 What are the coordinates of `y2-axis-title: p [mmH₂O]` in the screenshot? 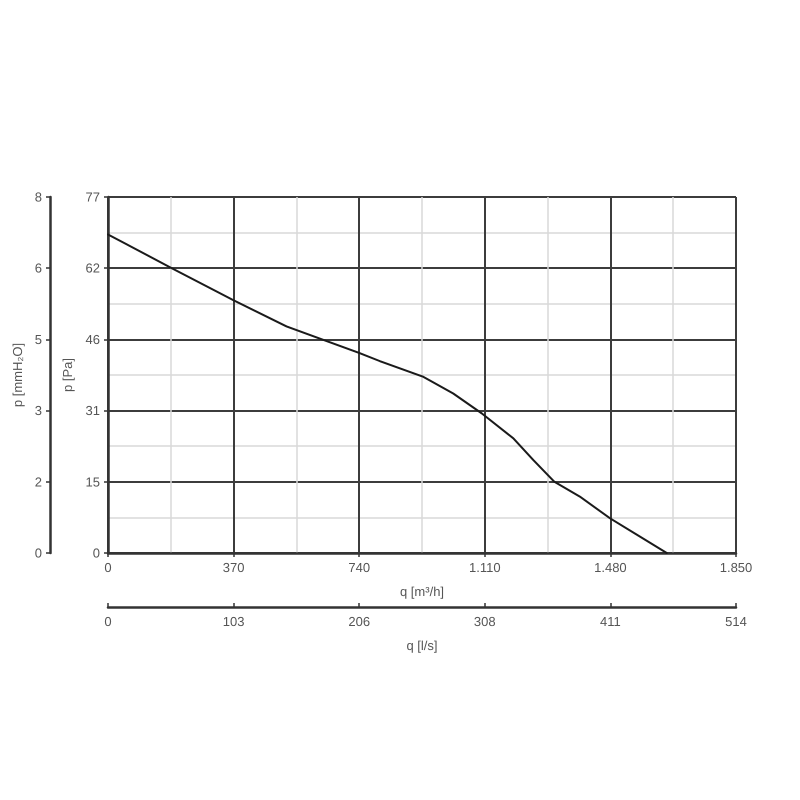 It's located at (17, 375).